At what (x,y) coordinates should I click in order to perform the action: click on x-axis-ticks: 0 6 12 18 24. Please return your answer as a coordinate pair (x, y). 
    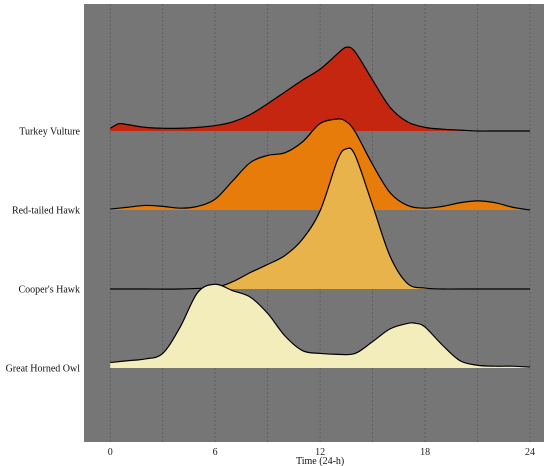
    Looking at the image, I should click on (321, 452).